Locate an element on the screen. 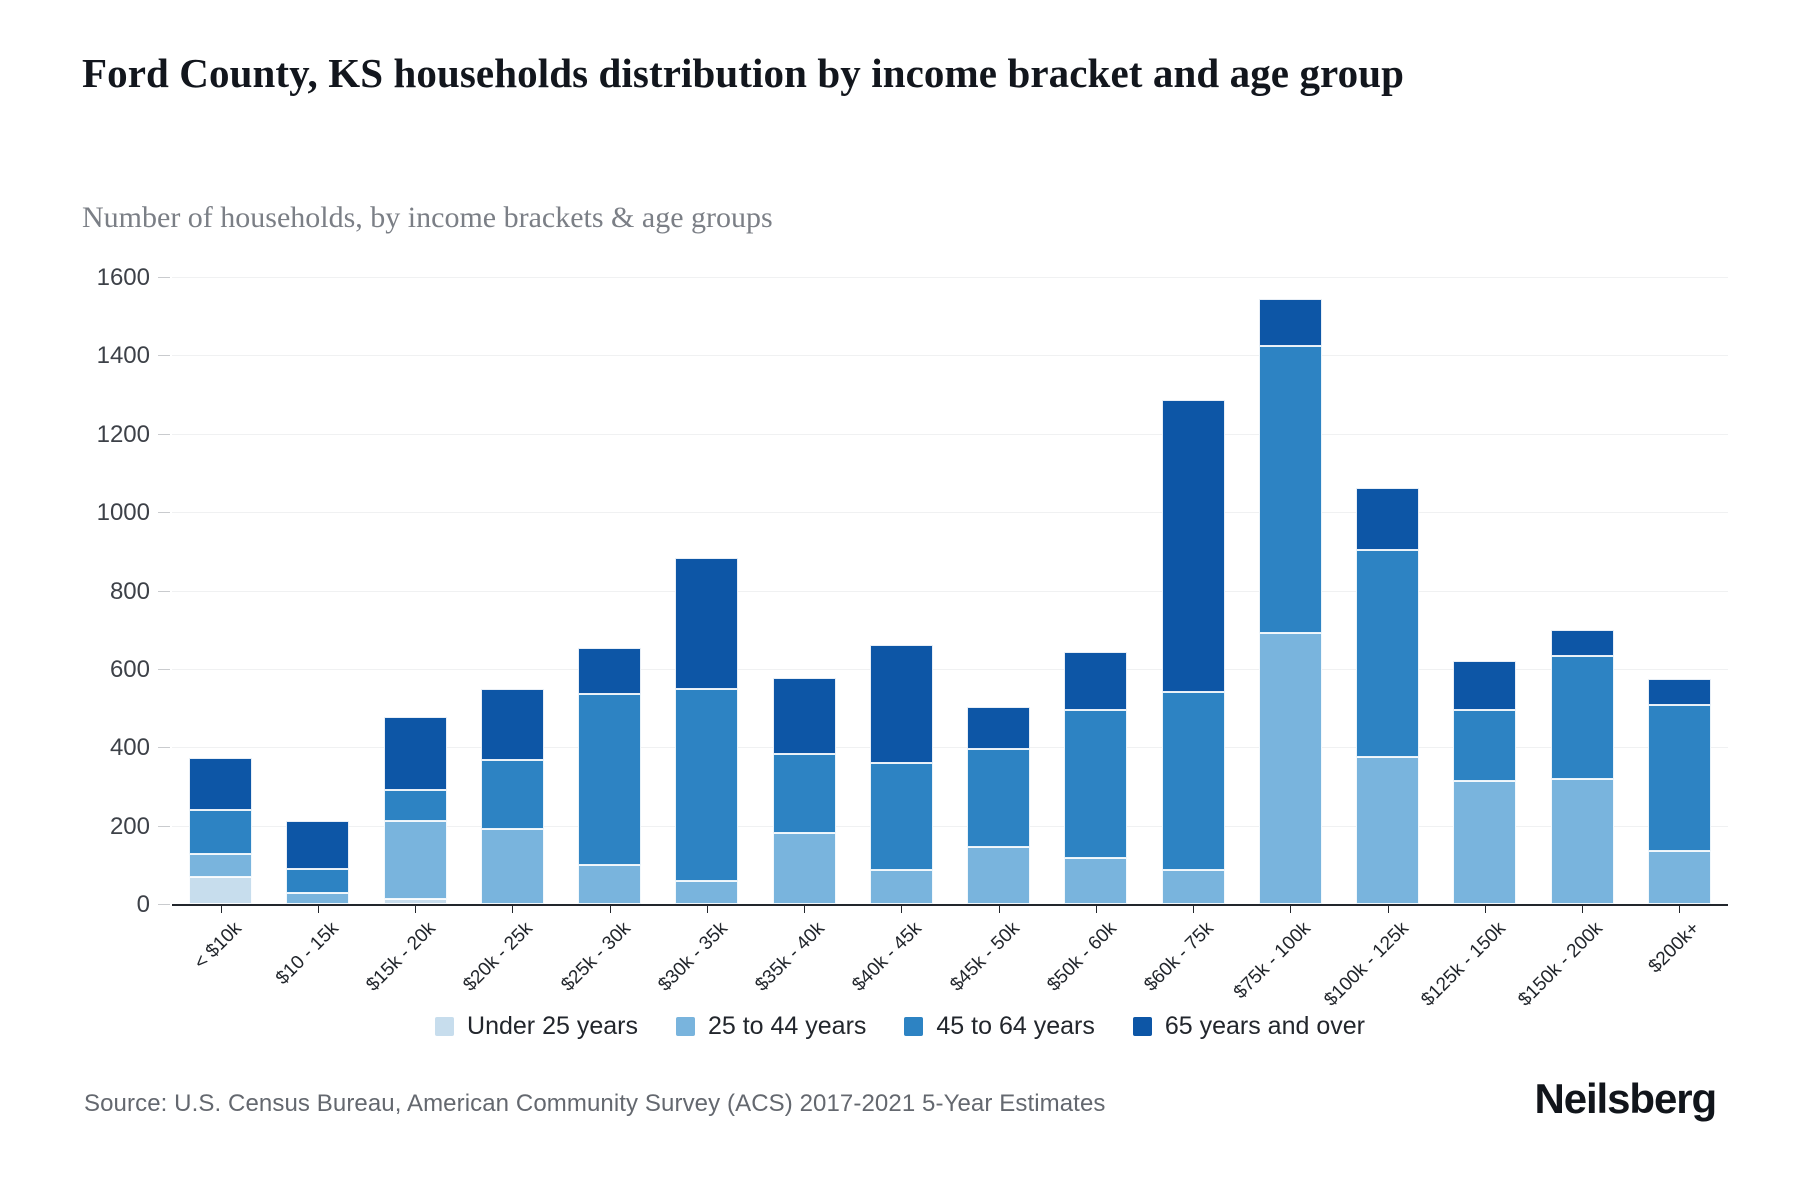  y-axis-tick-label: 1400 is located at coordinates (123, 356).